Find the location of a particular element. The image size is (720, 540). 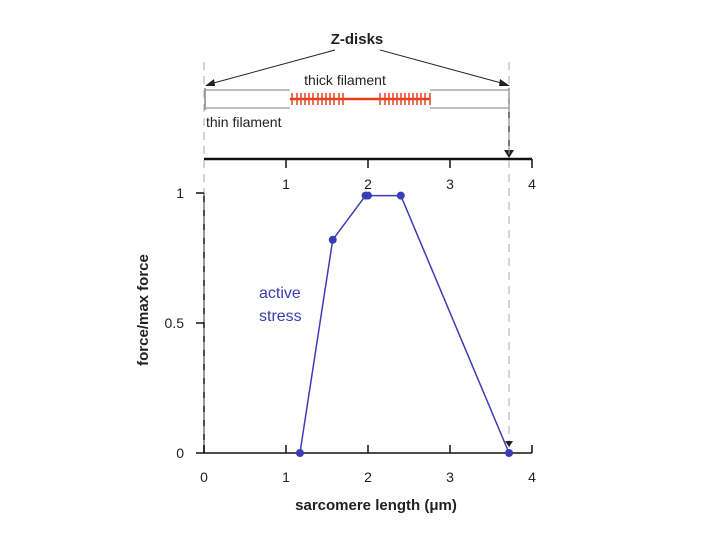

sarcomere-diagram: Z-disks thick filament thin filament is located at coordinates (359, 94).